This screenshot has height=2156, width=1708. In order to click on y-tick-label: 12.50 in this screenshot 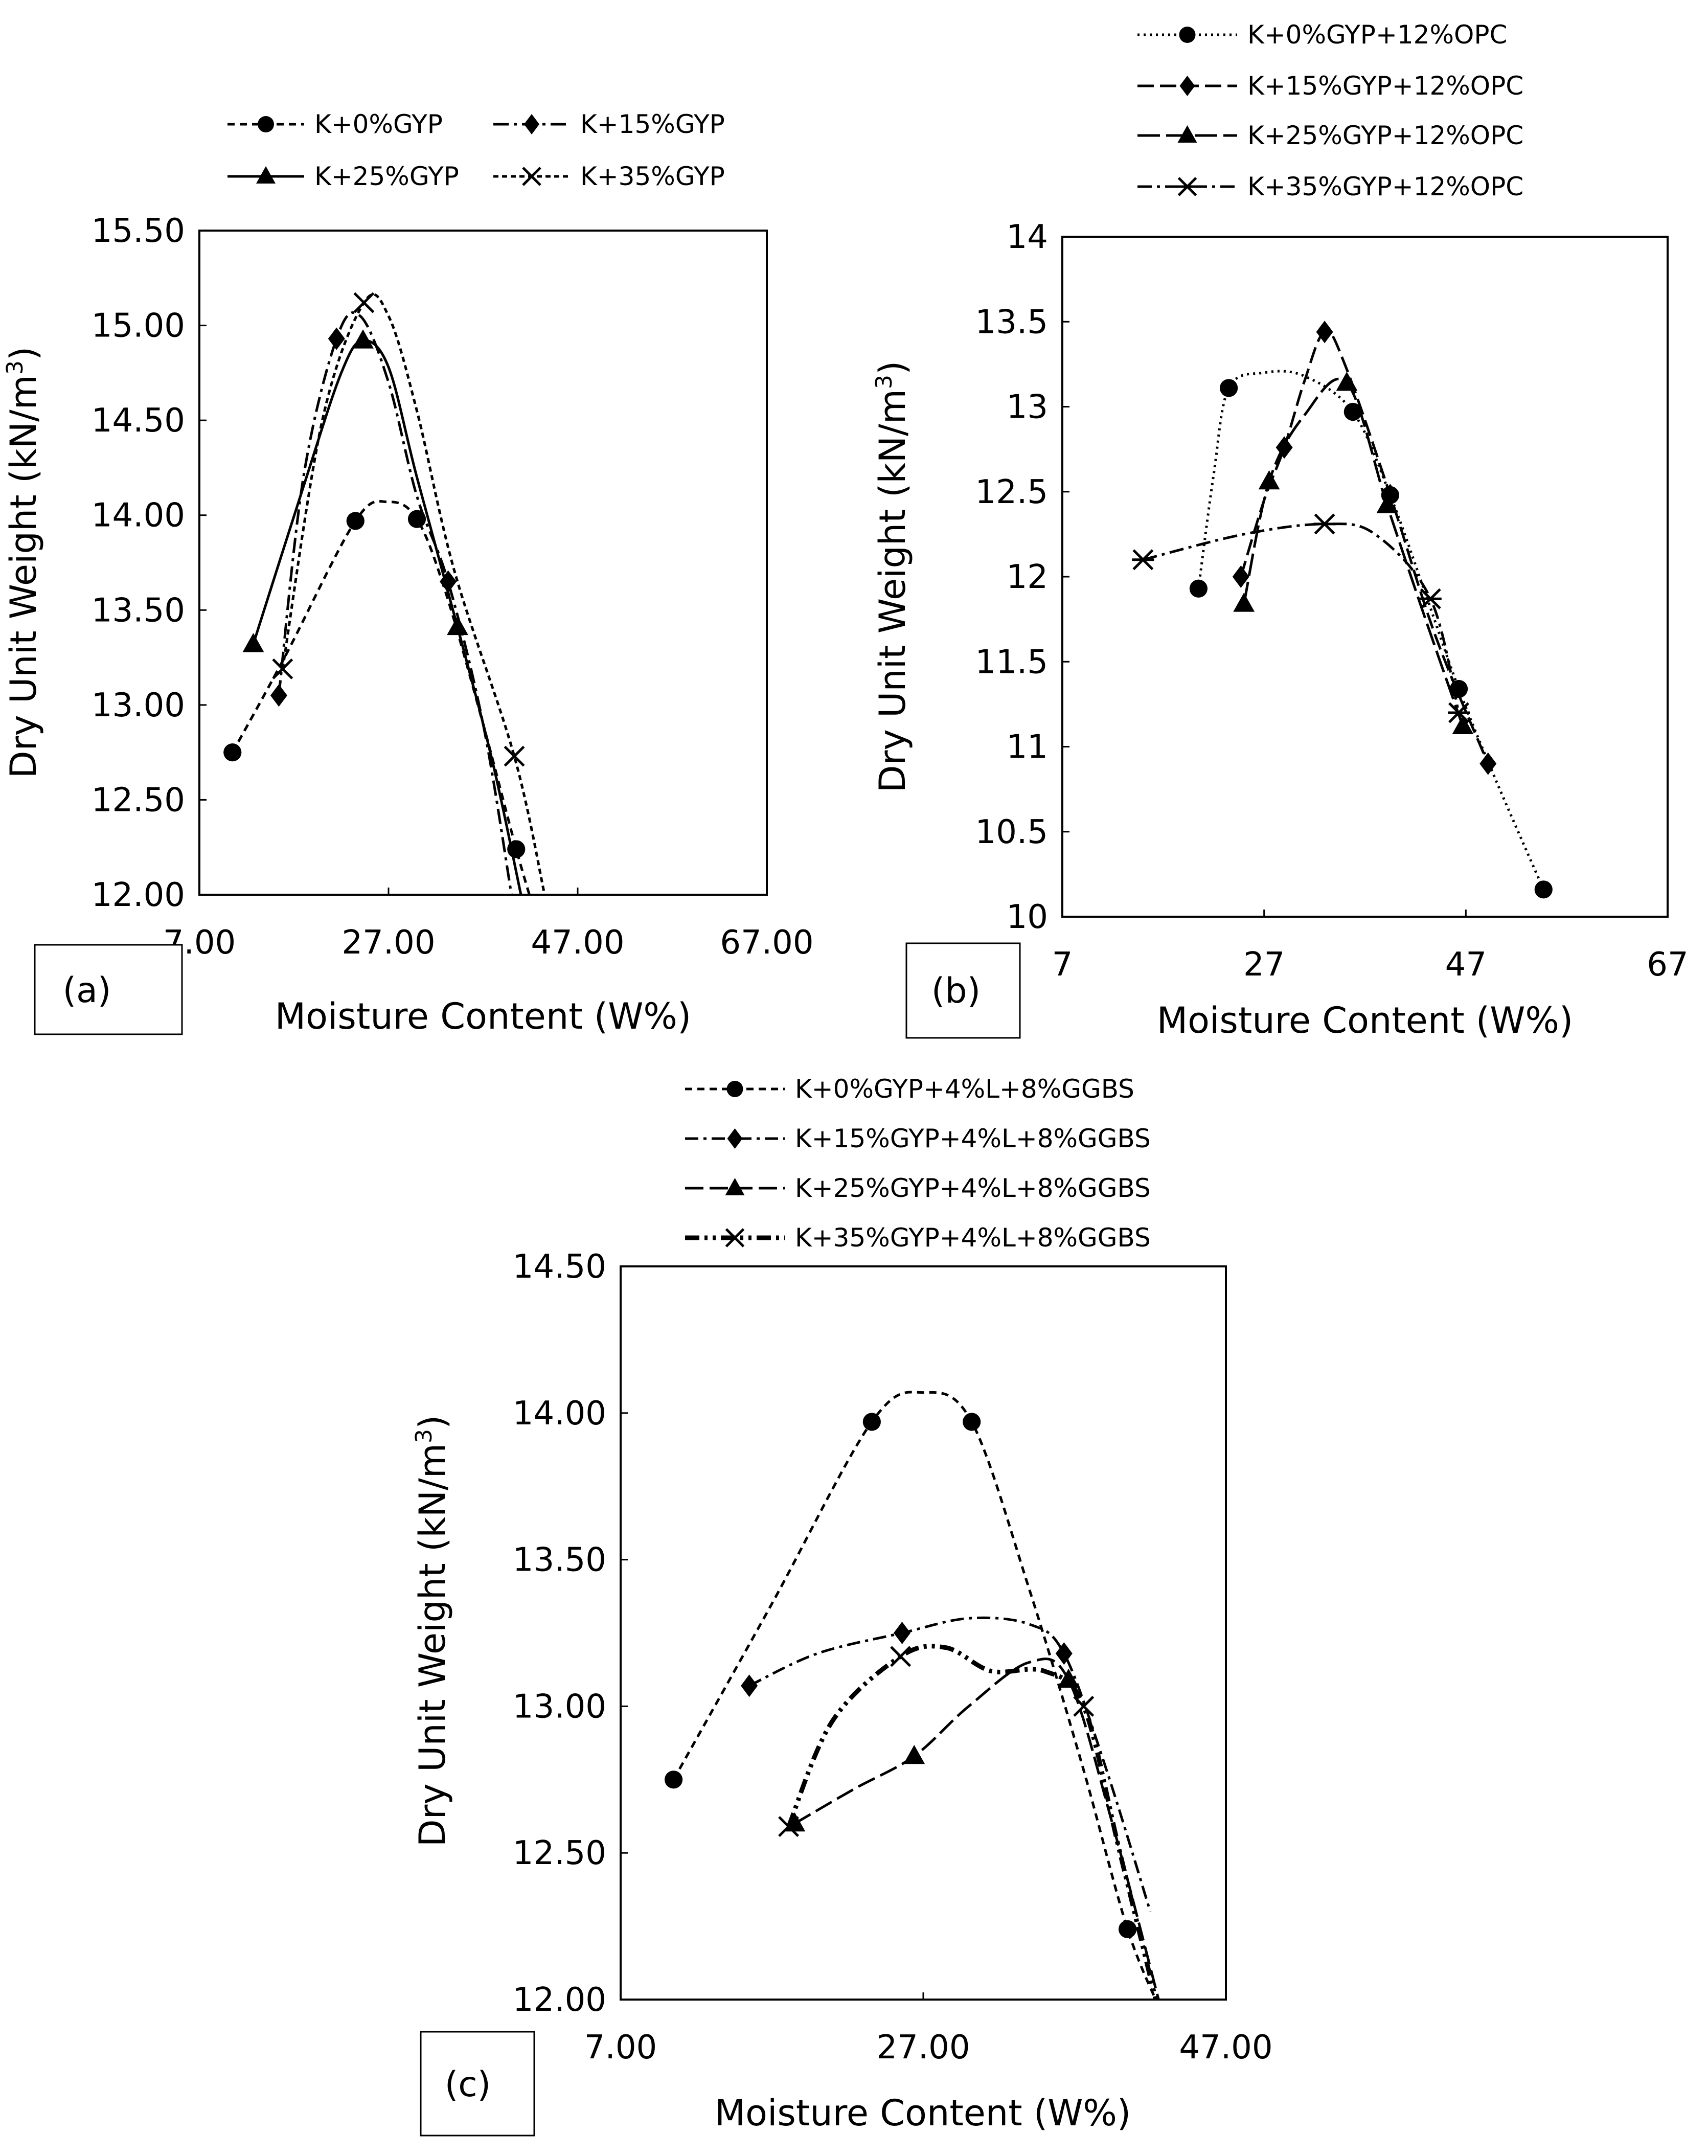, I will do `click(138, 800)`.